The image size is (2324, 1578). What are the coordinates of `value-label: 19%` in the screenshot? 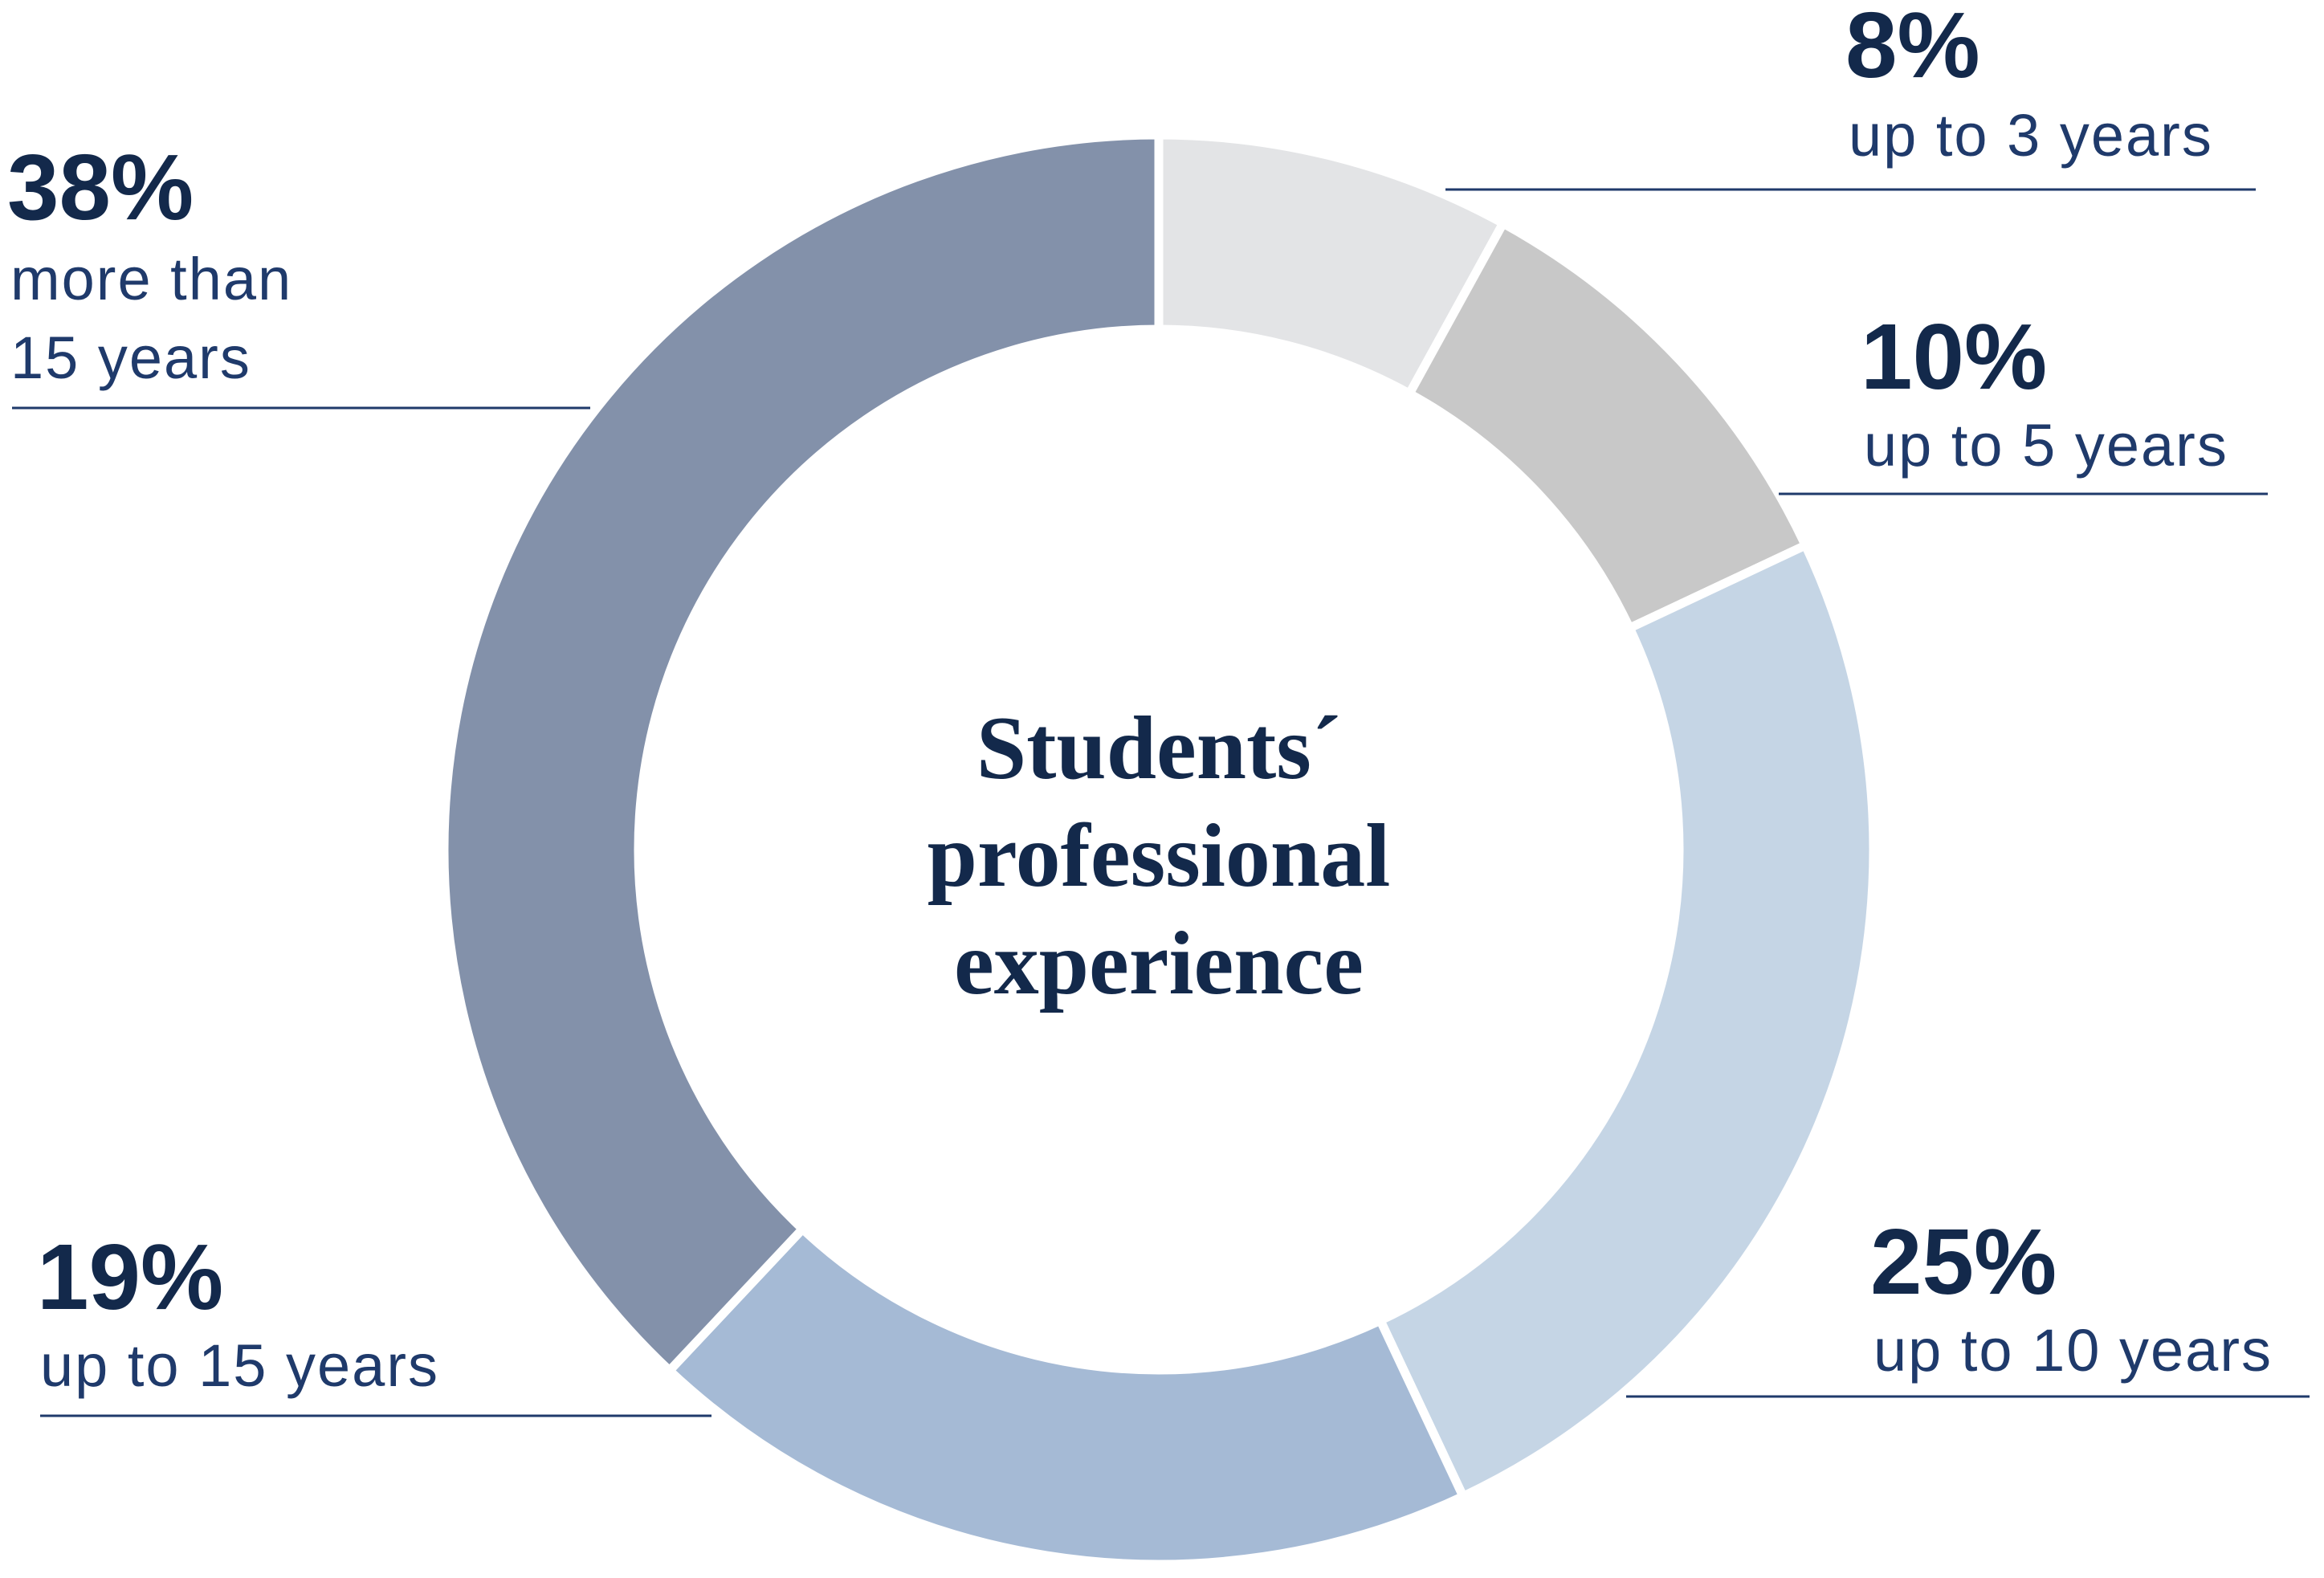 It's located at (130, 1277).